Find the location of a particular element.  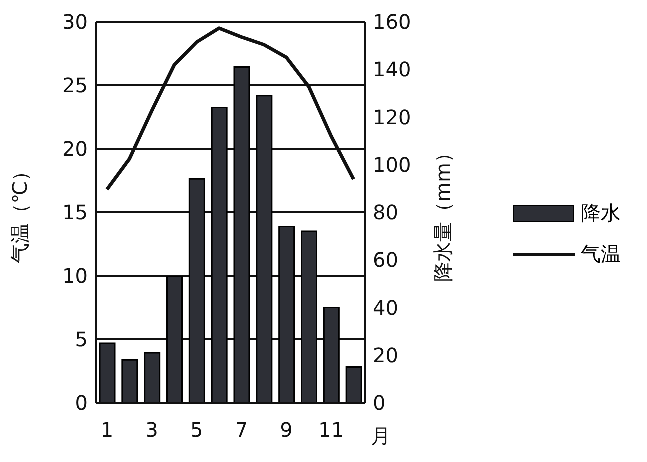

y2-tick-label: 100 is located at coordinates (392, 164).